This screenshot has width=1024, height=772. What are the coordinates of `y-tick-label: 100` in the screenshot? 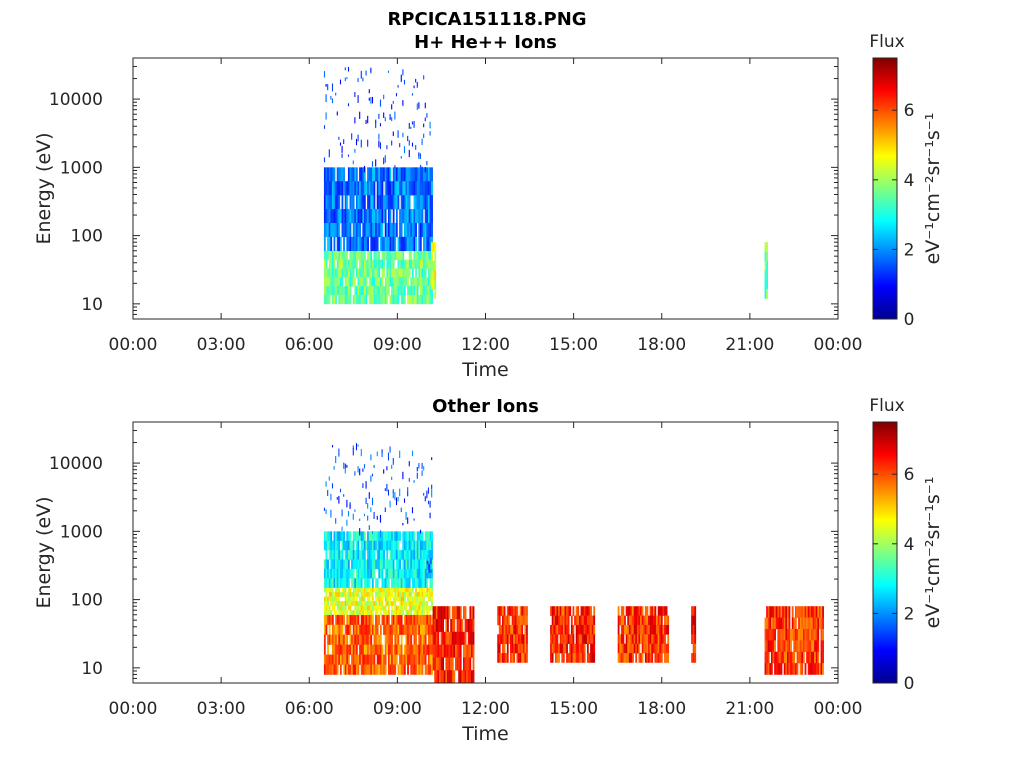 It's located at (87, 601).